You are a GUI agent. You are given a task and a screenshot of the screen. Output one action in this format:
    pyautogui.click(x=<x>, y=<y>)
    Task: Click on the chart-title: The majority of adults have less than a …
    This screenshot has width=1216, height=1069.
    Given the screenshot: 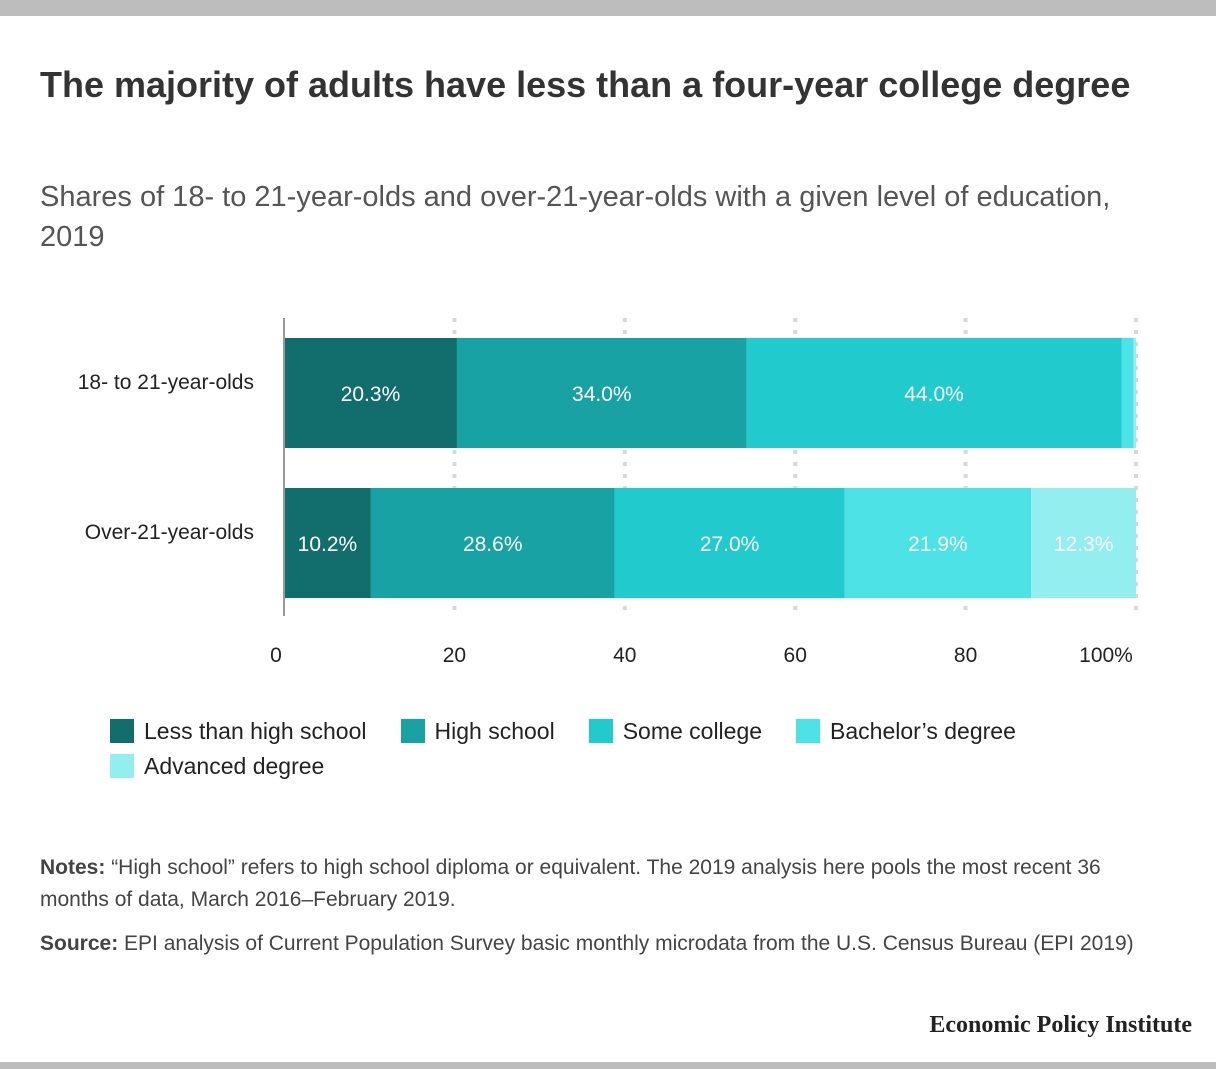 What is the action you would take?
    pyautogui.click(x=585, y=84)
    